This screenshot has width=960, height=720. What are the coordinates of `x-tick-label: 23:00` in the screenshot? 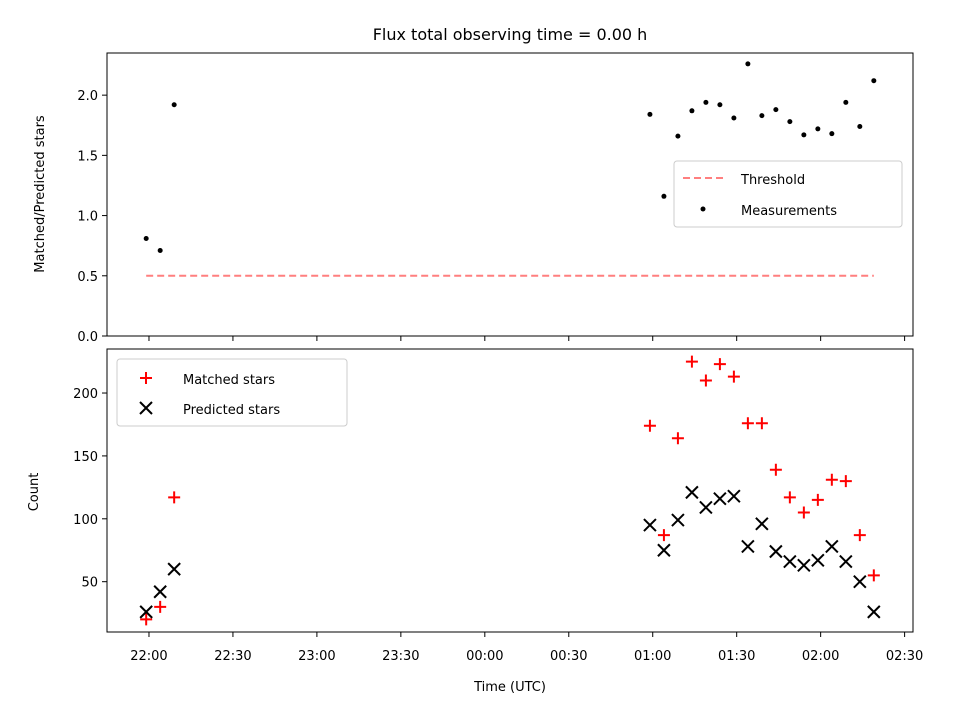 It's located at (316, 656).